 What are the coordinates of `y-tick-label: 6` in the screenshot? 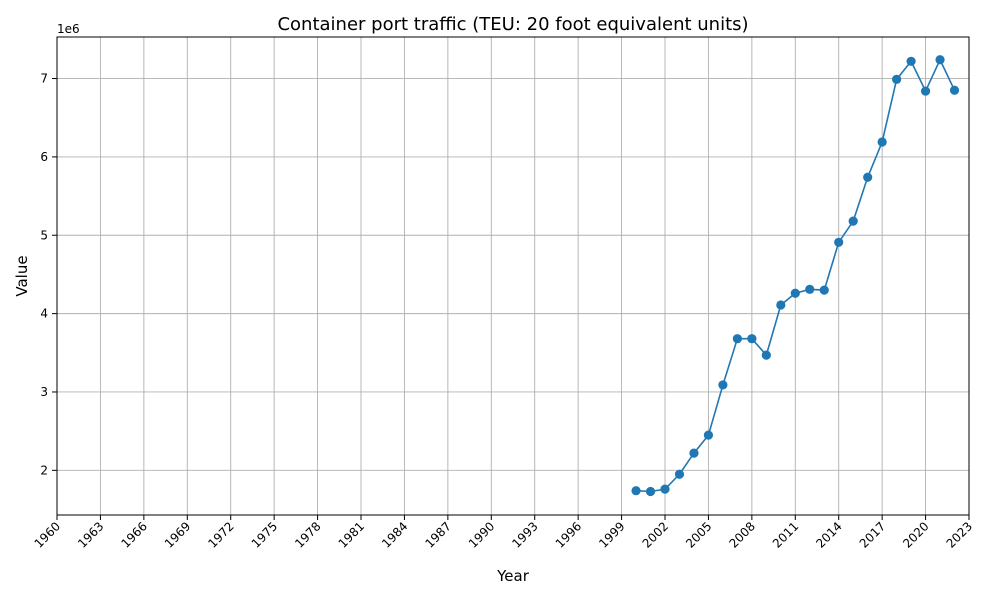 It's located at (44, 157).